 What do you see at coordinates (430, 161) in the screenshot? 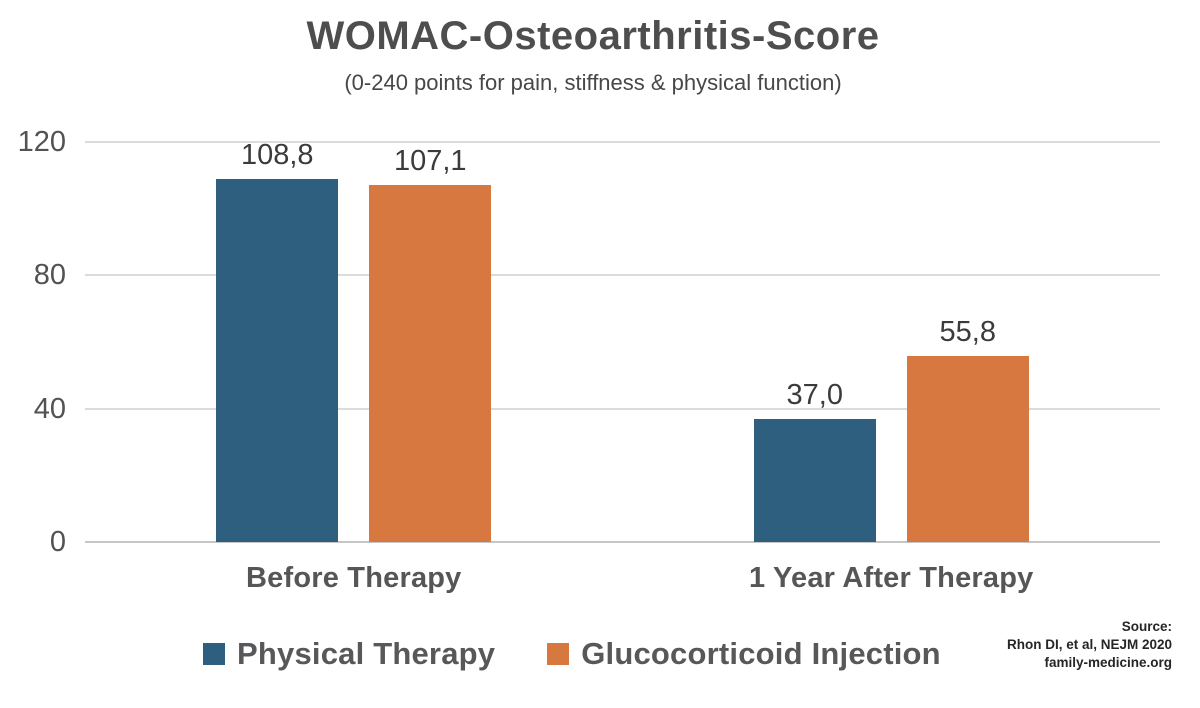
I see `bar-value-label: 107,1` at bounding box center [430, 161].